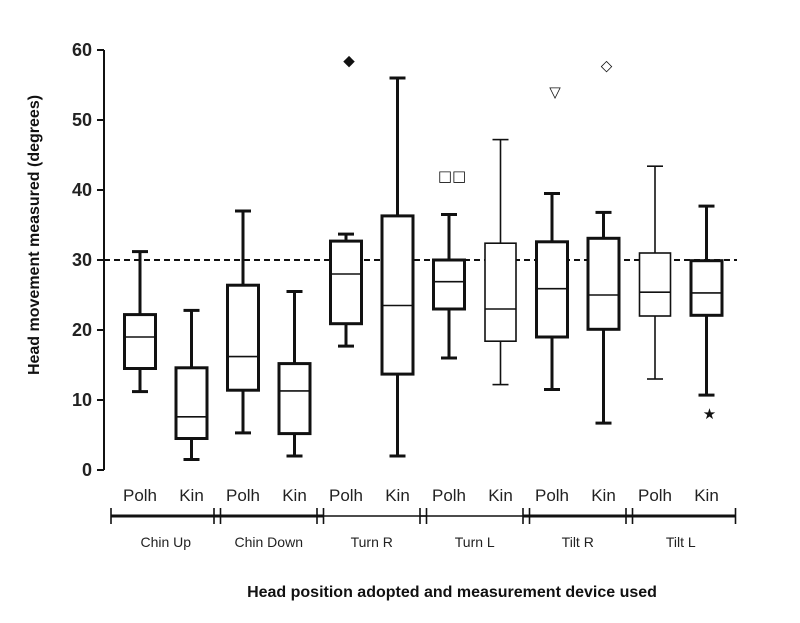  Describe the element at coordinates (709, 414) in the screenshot. I see `outlier-marker: ★` at that location.